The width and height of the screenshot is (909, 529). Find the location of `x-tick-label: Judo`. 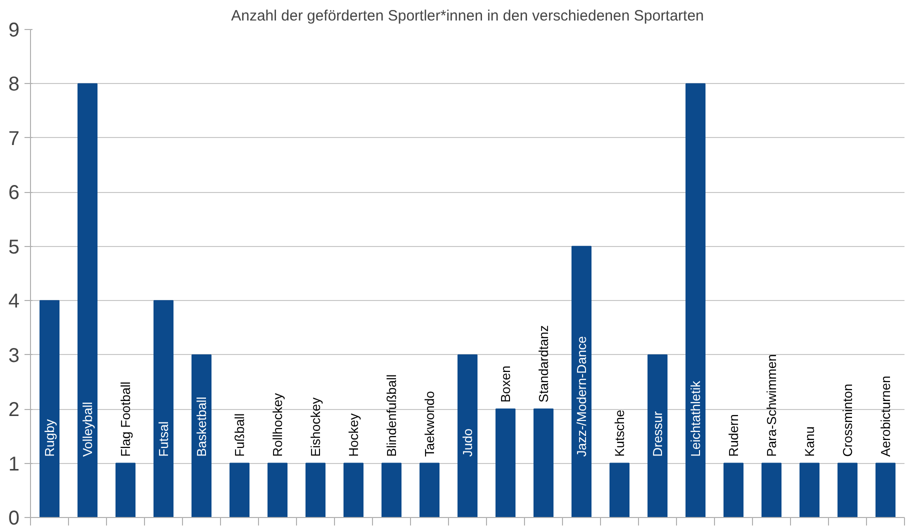

x-tick-label: Judo is located at coordinates (467, 442).